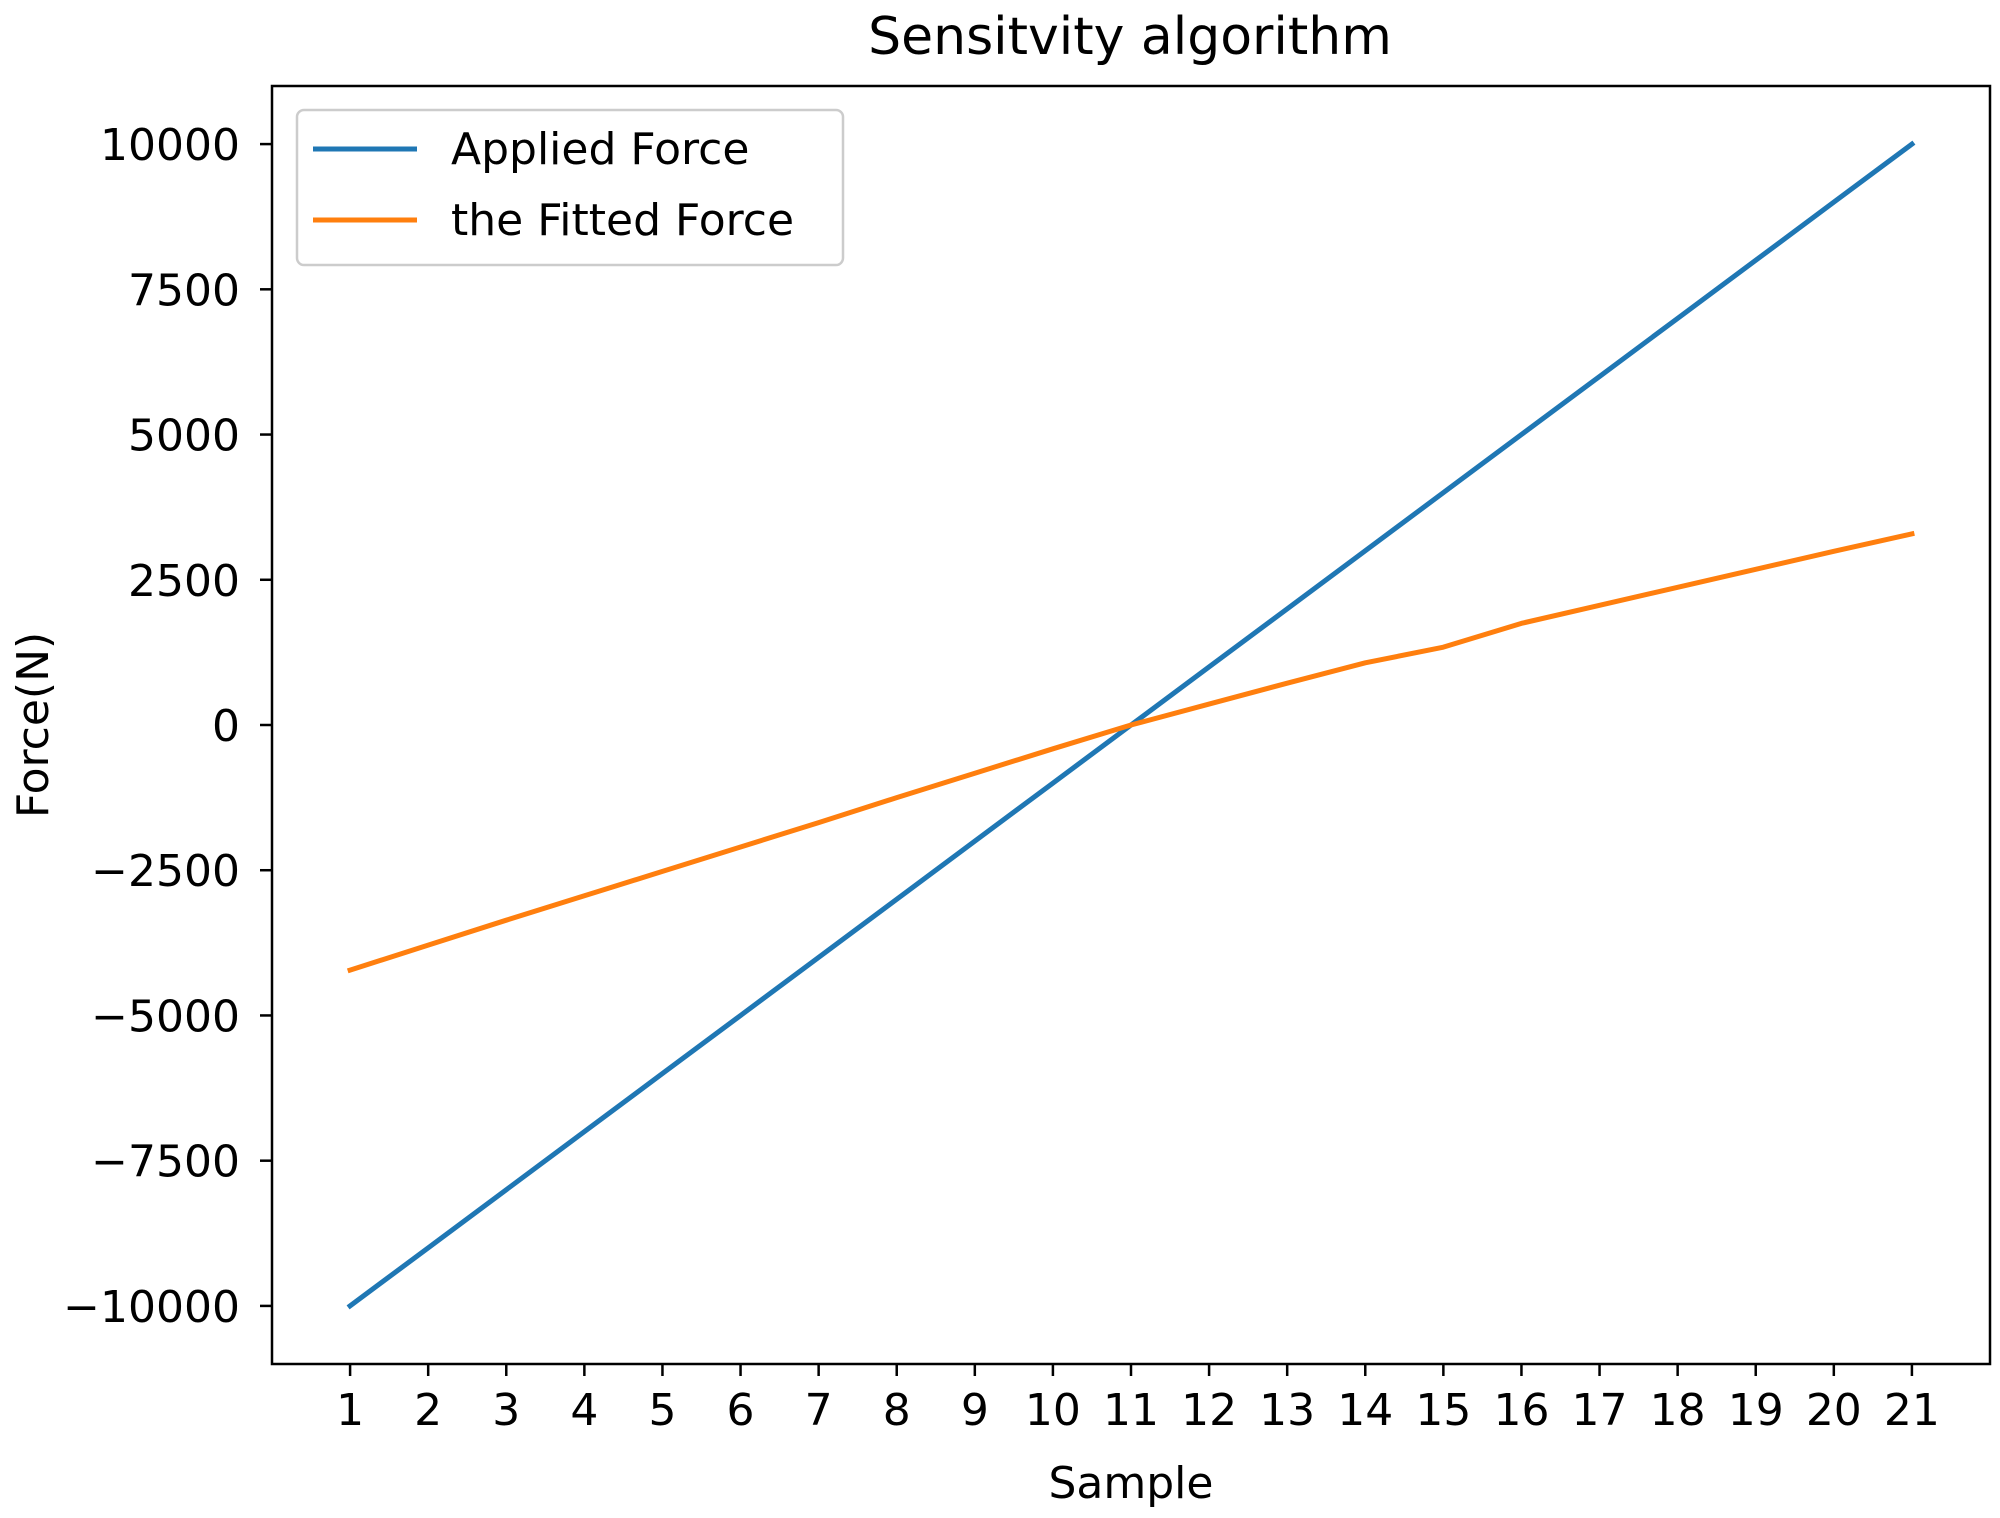 This screenshot has width=2000, height=1518. What do you see at coordinates (819, 1410) in the screenshot?
I see `x-tick-label: 7` at bounding box center [819, 1410].